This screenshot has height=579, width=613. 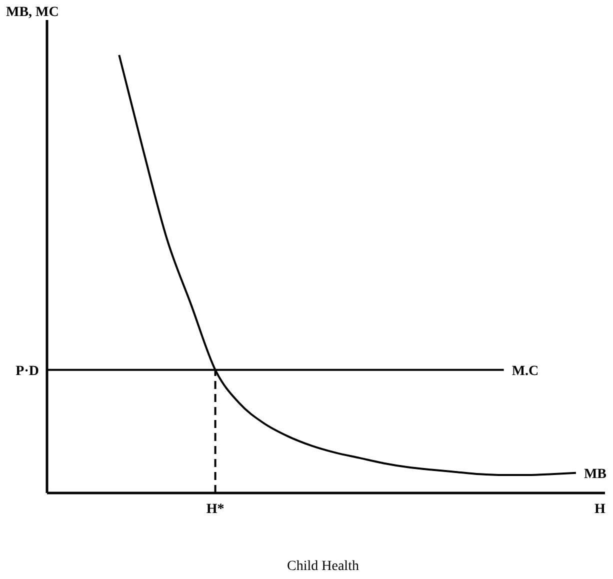 I want to click on x-axis-title: Child Health, so click(x=323, y=566).